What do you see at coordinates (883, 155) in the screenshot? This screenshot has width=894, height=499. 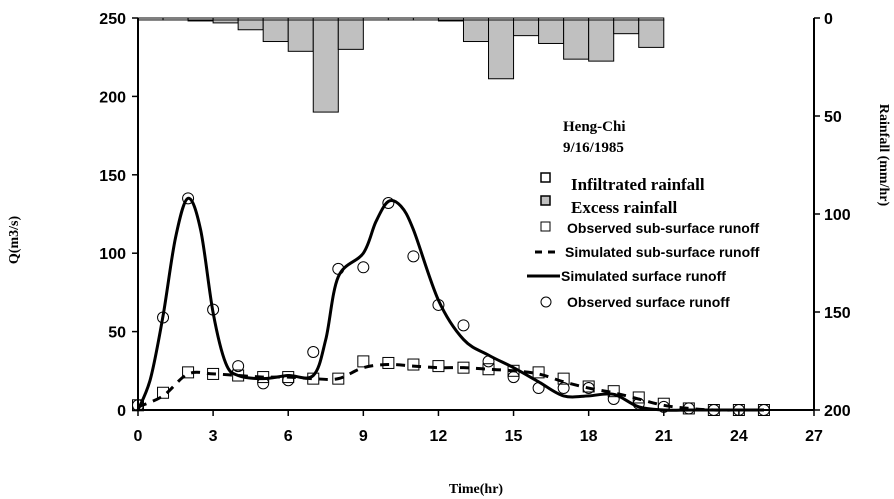 I see `y2-axis-title: Rainfall (mm/hr)` at bounding box center [883, 155].